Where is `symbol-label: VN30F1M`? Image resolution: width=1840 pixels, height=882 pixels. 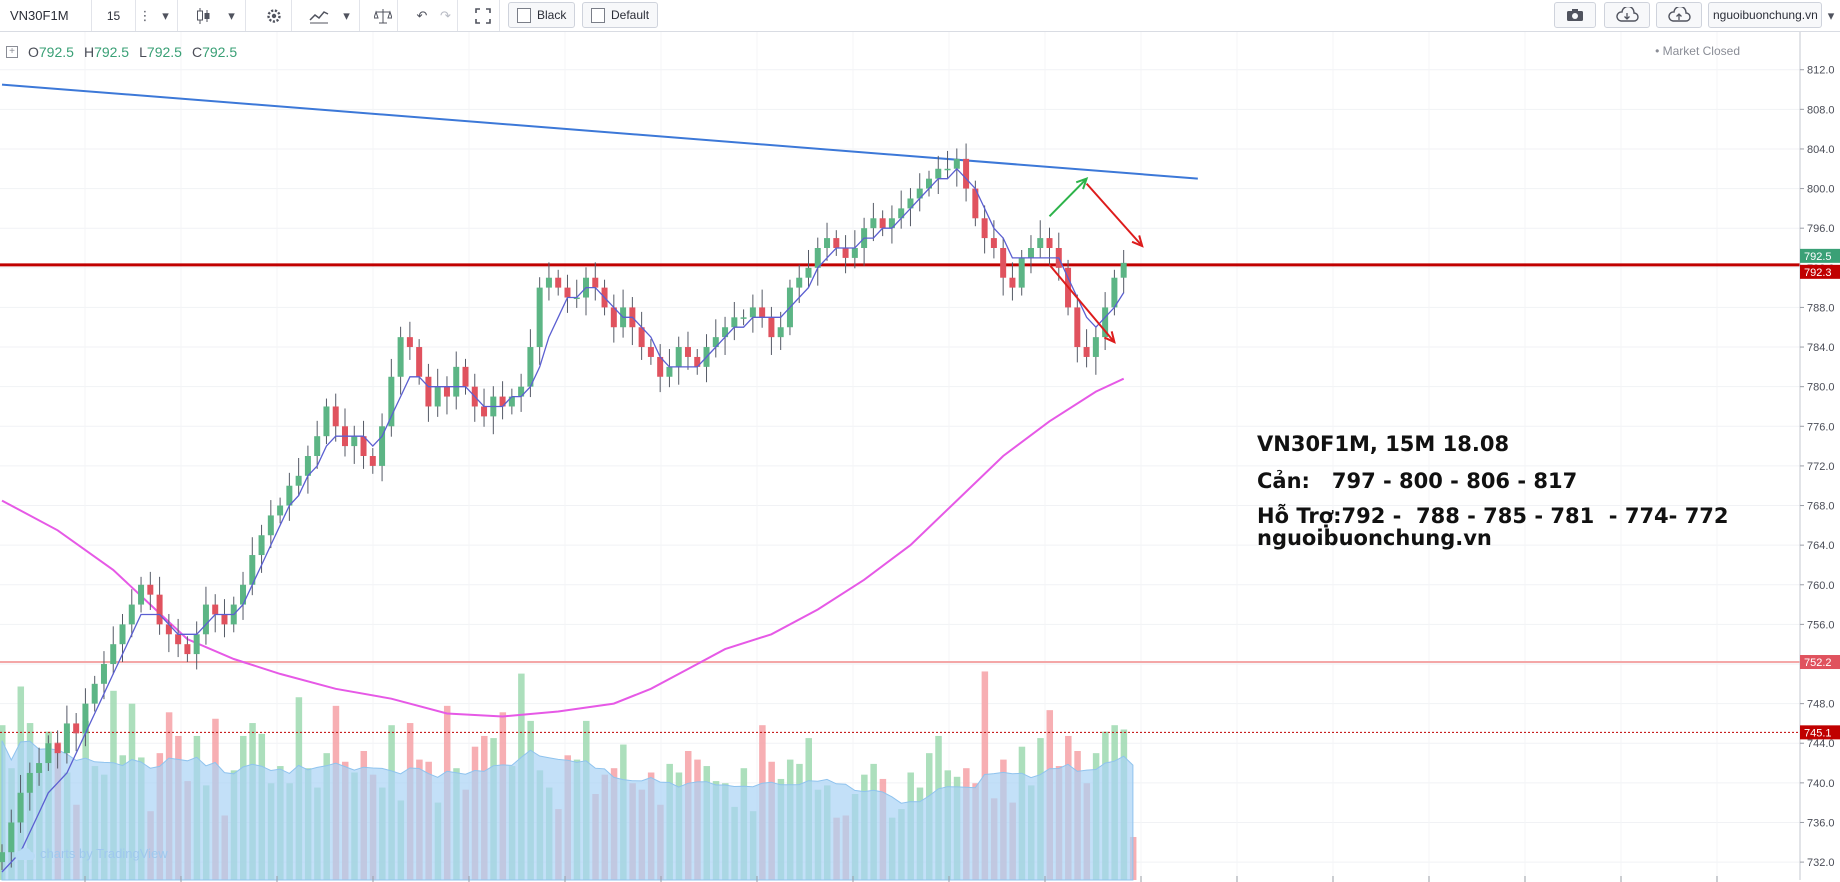 symbol-label: VN30F1M is located at coordinates (39, 15).